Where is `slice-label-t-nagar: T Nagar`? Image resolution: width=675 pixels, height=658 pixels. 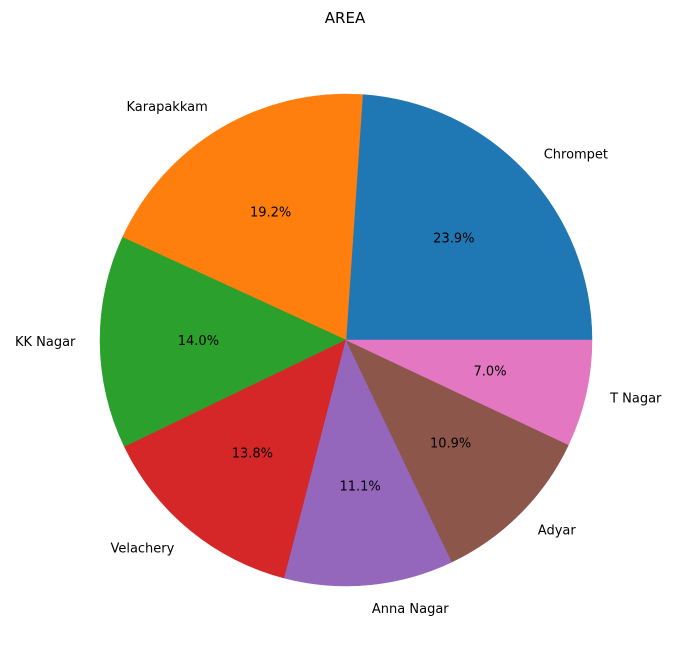 slice-label-t-nagar: T Nagar is located at coordinates (635, 399).